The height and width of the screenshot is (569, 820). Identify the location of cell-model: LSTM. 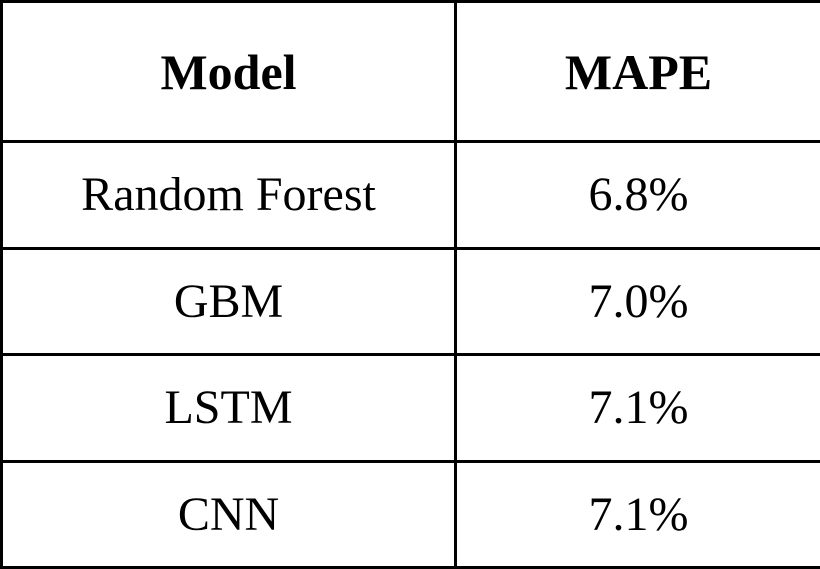
(228, 408).